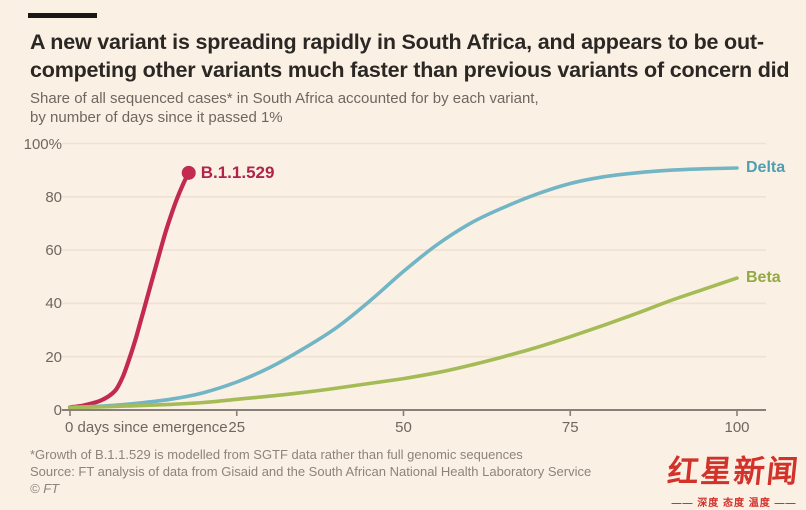 The image size is (806, 510). What do you see at coordinates (570, 427) in the screenshot?
I see `x-tick-label-75: 75` at bounding box center [570, 427].